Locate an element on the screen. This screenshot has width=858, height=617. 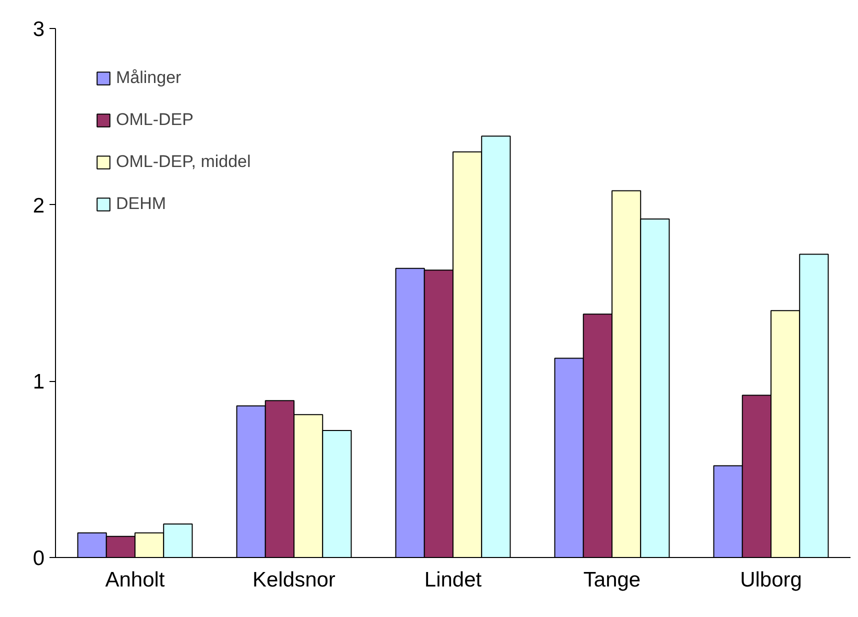
legend-label: Målinger is located at coordinates (149, 78).